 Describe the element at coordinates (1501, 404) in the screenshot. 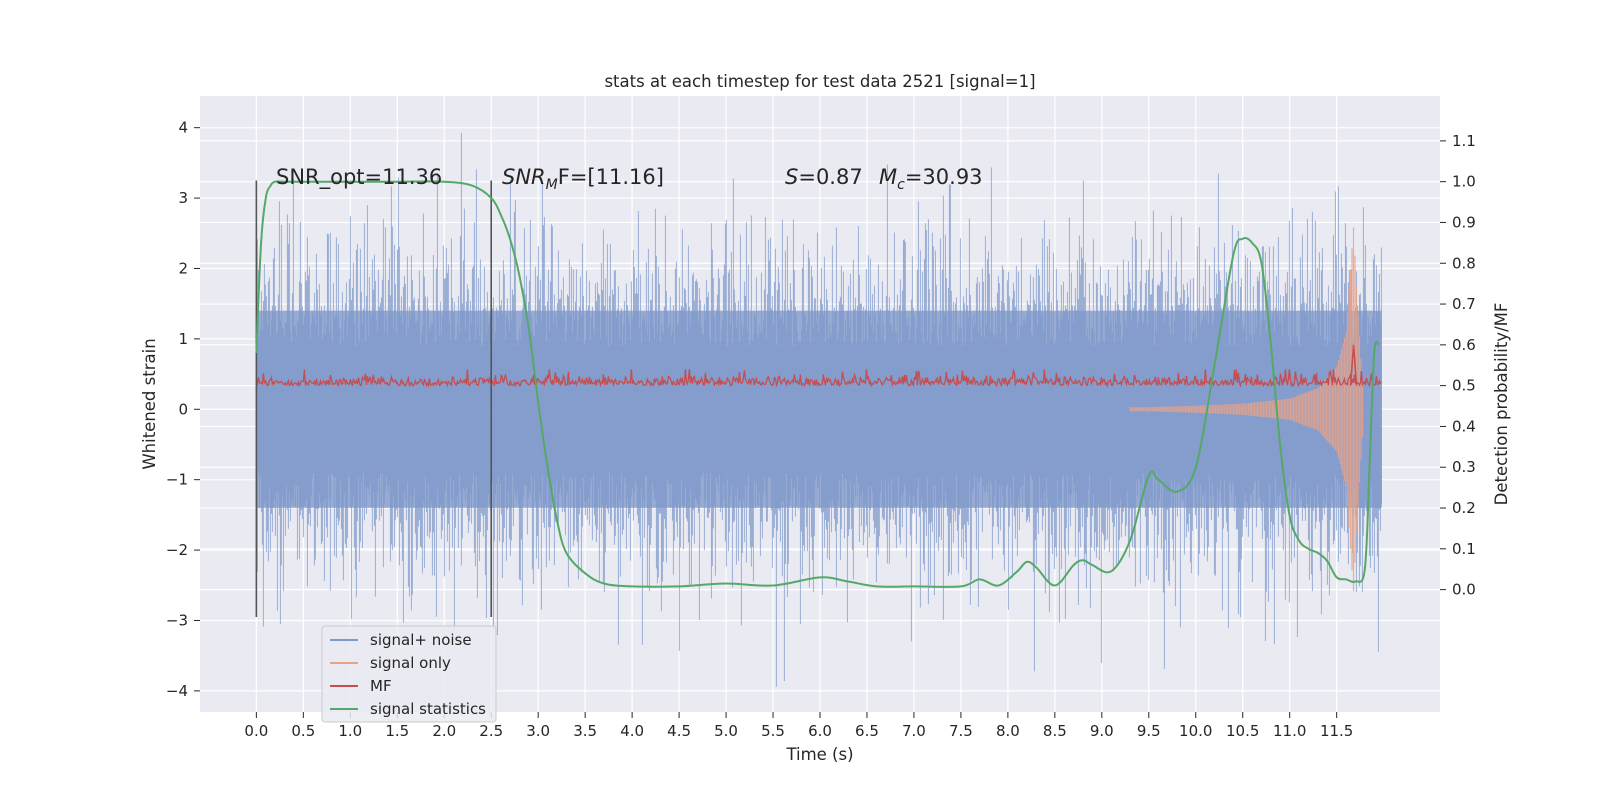

I see `y-axis-label-right: Detection probability/MF` at that location.